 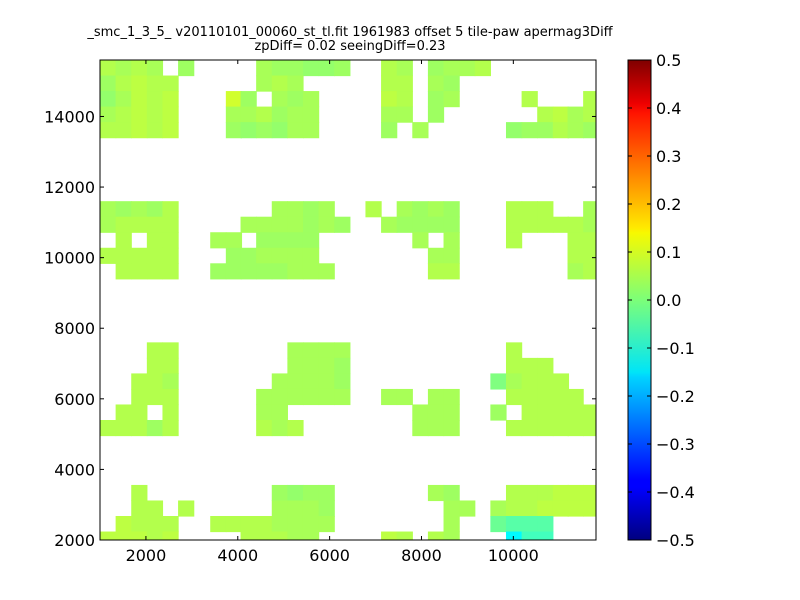 What do you see at coordinates (74, 399) in the screenshot?
I see `y-tick-label: 6000` at bounding box center [74, 399].